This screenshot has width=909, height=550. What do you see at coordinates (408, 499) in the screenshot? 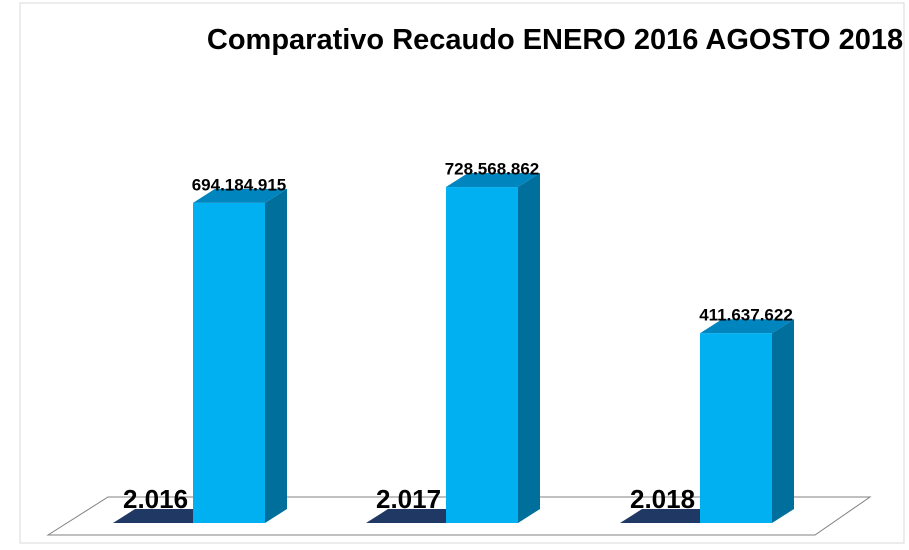
I see `x-tick-label: 2.017` at bounding box center [408, 499].